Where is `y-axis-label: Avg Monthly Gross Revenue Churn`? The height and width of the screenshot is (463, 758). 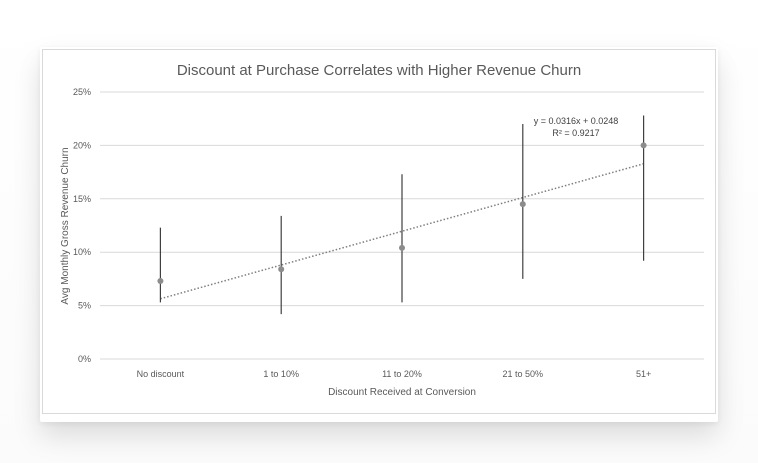
y-axis-label: Avg Monthly Gross Revenue Churn is located at coordinates (65, 225).